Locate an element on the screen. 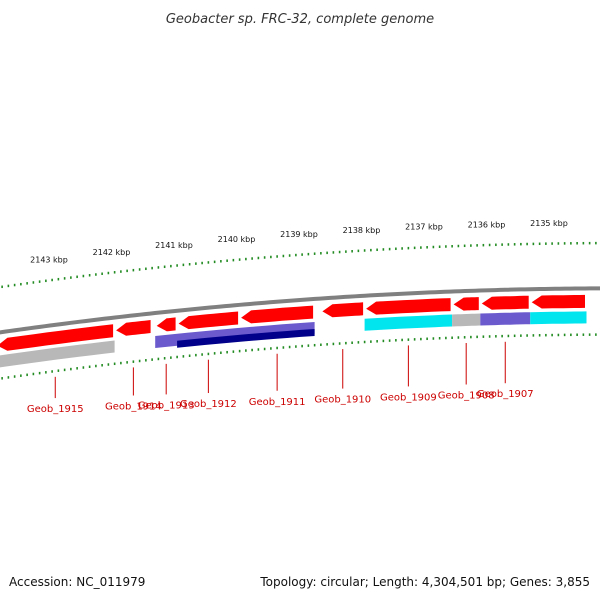 The image size is (600, 600). scale-ticks-lower is located at coordinates (299, 356).